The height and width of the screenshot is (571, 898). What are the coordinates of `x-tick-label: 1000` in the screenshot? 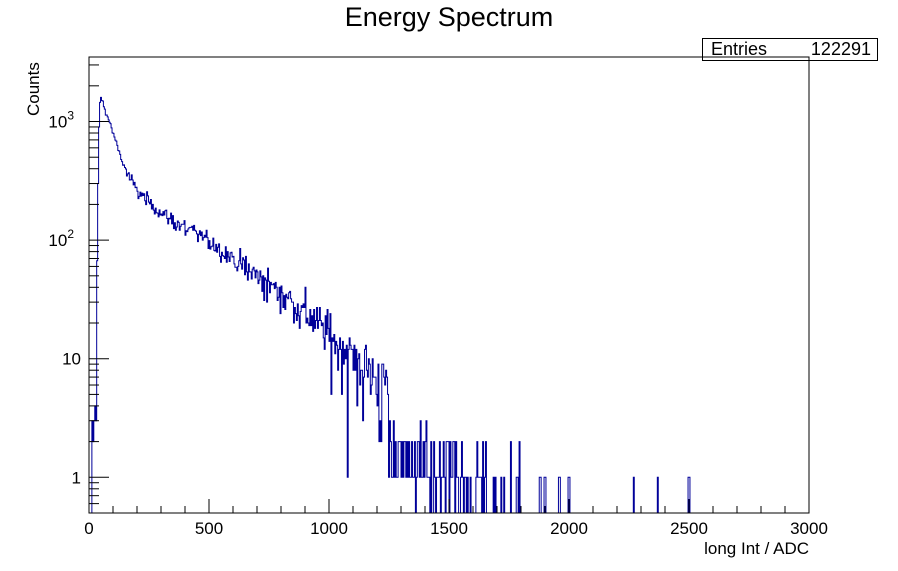 It's located at (329, 528).